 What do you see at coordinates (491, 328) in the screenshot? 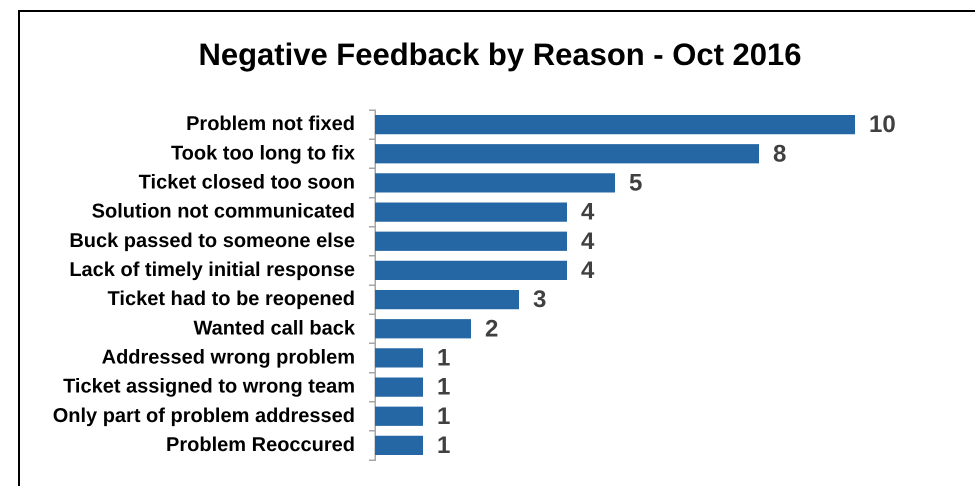
I see `data-label: 2` at bounding box center [491, 328].